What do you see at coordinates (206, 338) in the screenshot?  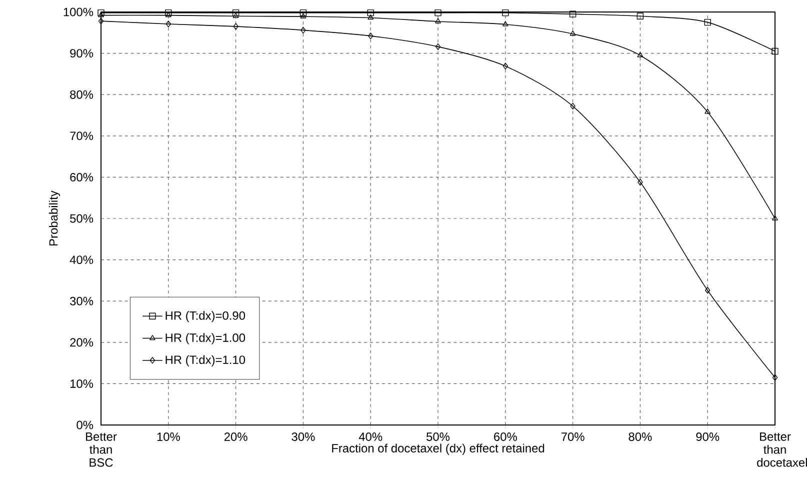 I see `legend-label: HR (T:dx)=1.00` at bounding box center [206, 338].